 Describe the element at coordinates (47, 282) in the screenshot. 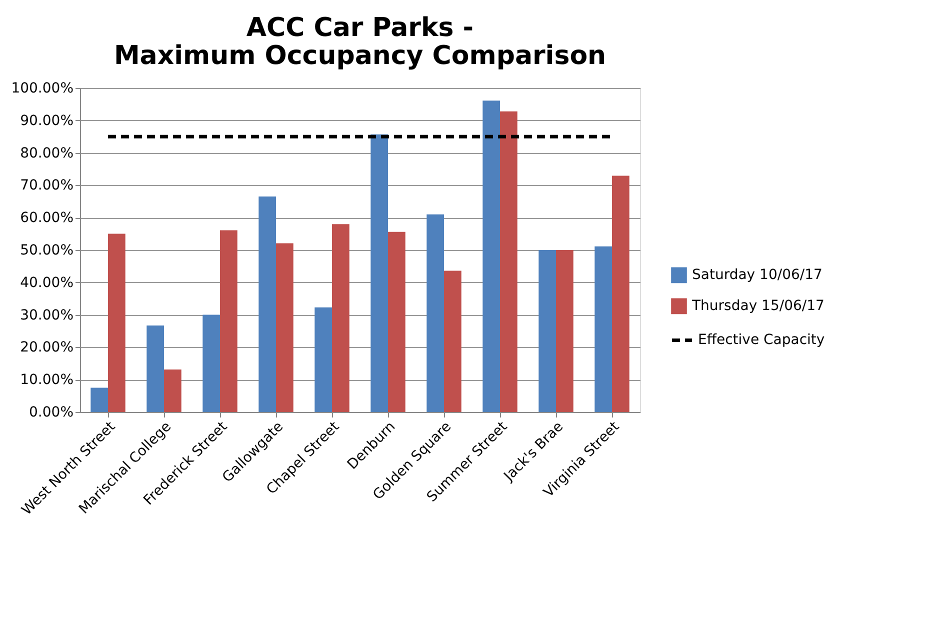

I see `y-tick-label: 40.00%` at that location.